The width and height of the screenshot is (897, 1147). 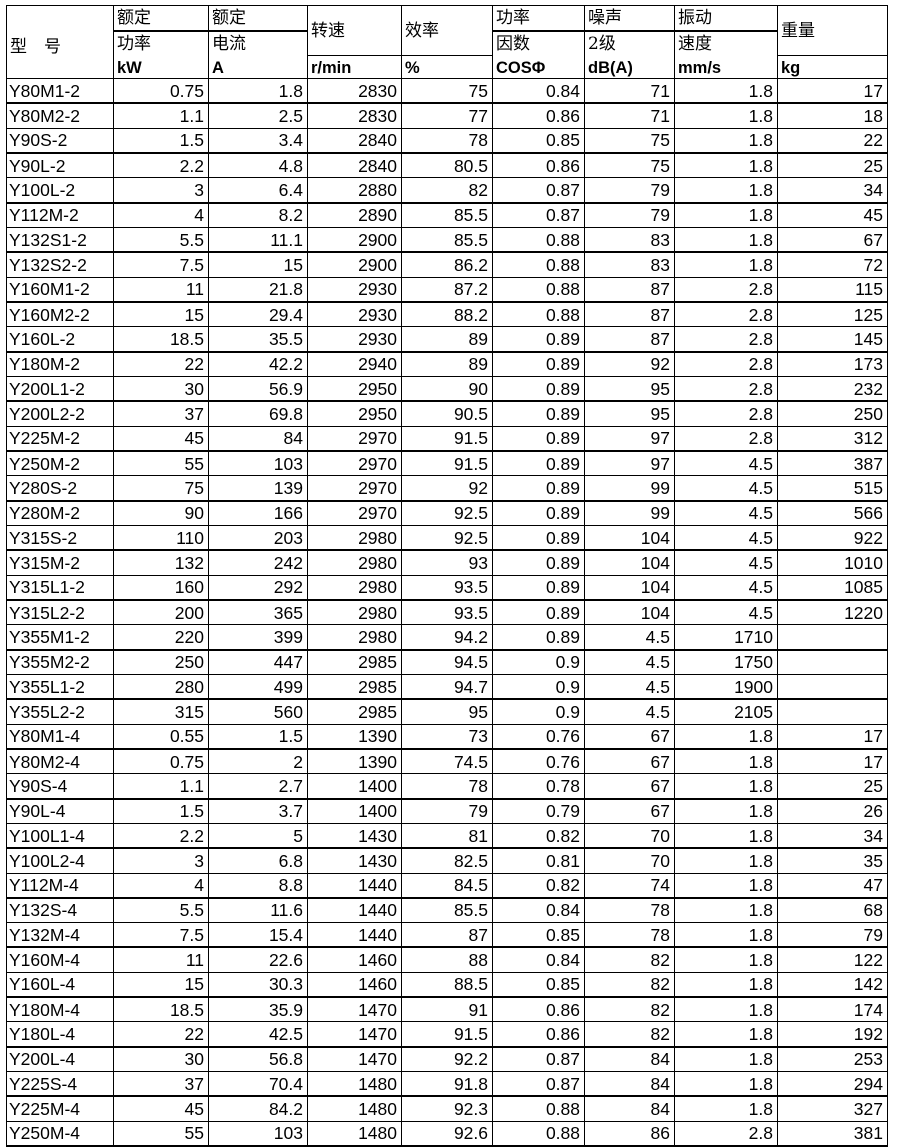 I want to click on cell-efficiency: 80.5, so click(x=447, y=165).